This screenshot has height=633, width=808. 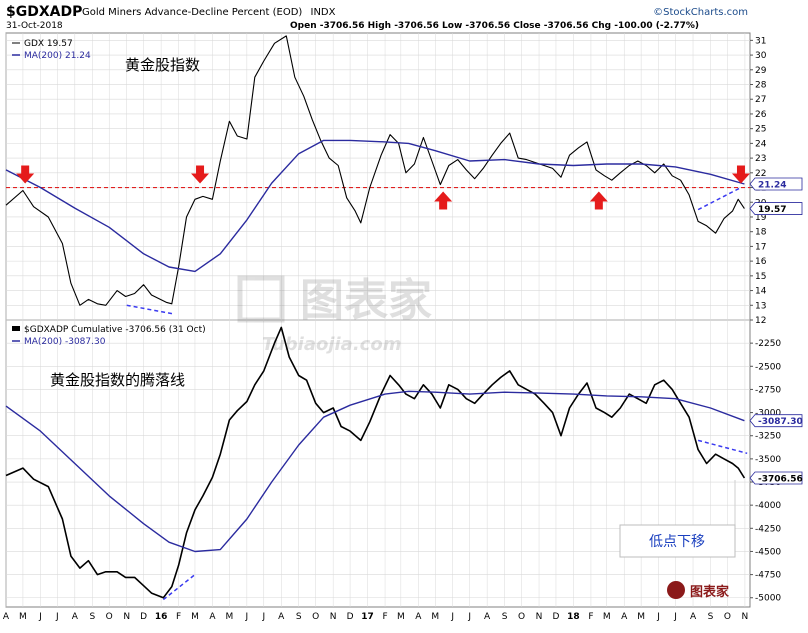 I want to click on last-ad-ma-tag-box, so click(x=776, y=421).